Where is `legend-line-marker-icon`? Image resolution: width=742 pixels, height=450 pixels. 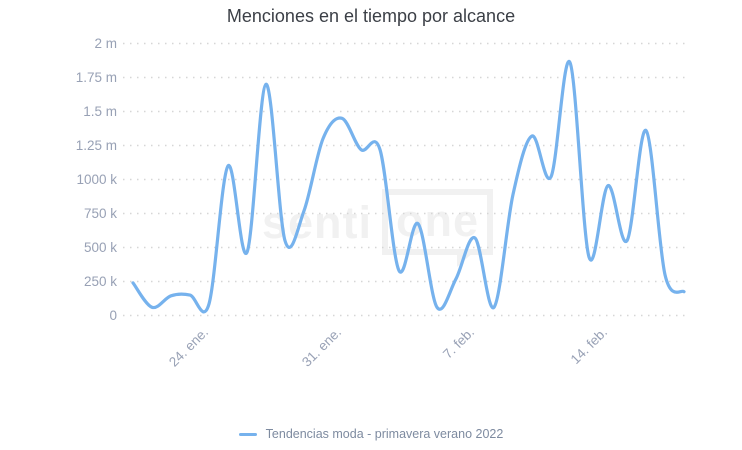
legend-line-marker-icon is located at coordinates (247, 434).